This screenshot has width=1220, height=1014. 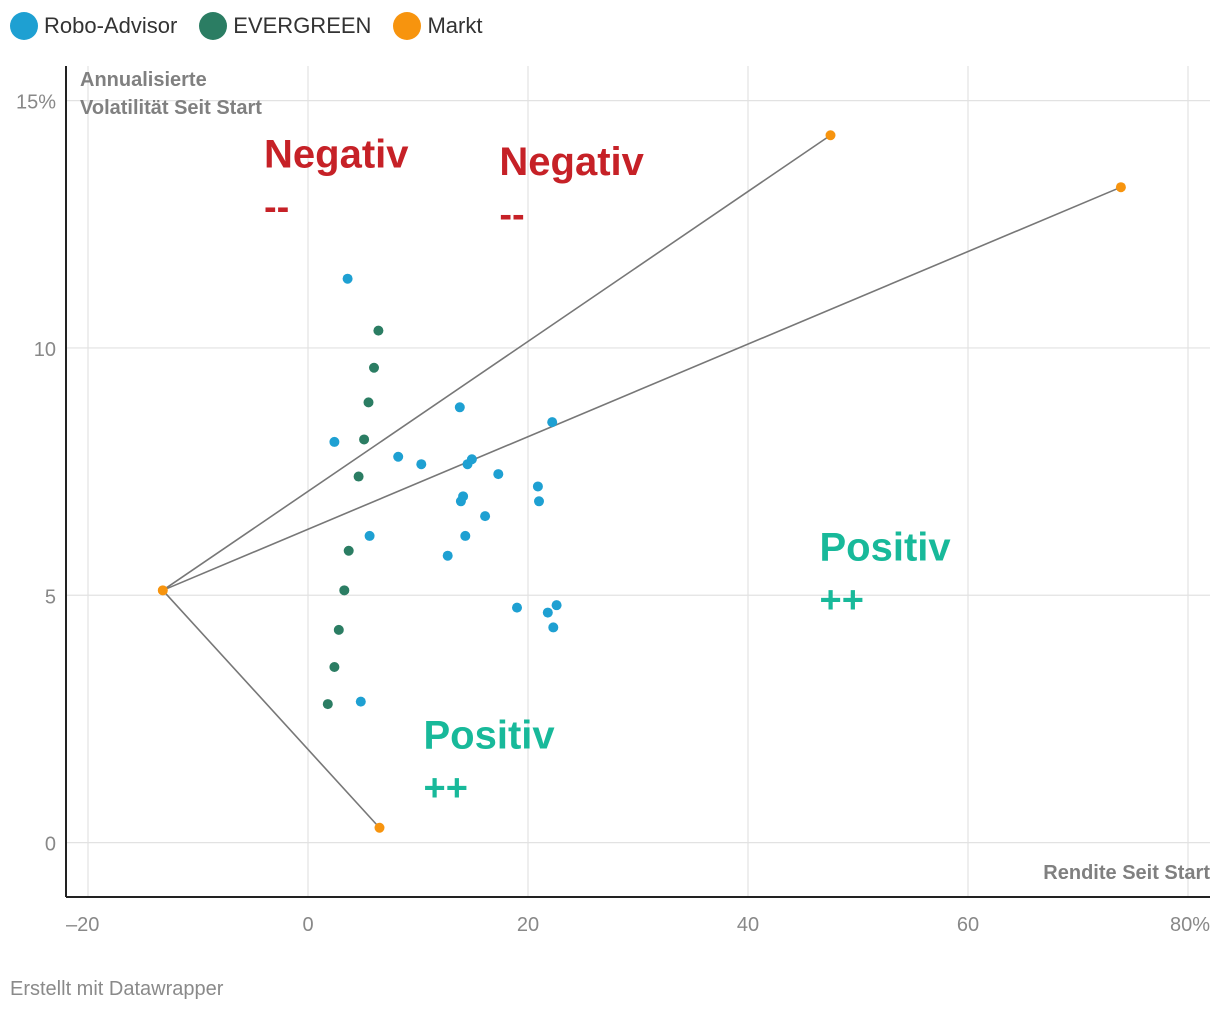 I want to click on x-tick-label: 0, so click(x=307, y=925).